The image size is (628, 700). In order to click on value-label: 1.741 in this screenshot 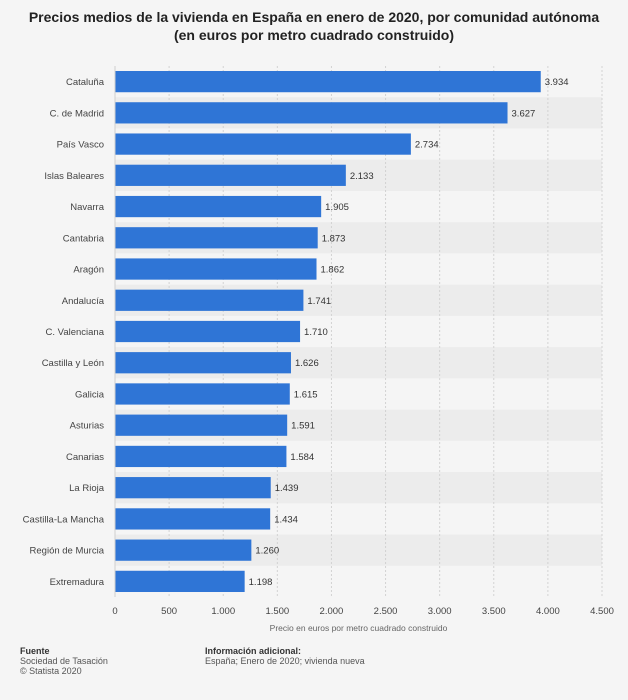, I will do `click(319, 301)`.